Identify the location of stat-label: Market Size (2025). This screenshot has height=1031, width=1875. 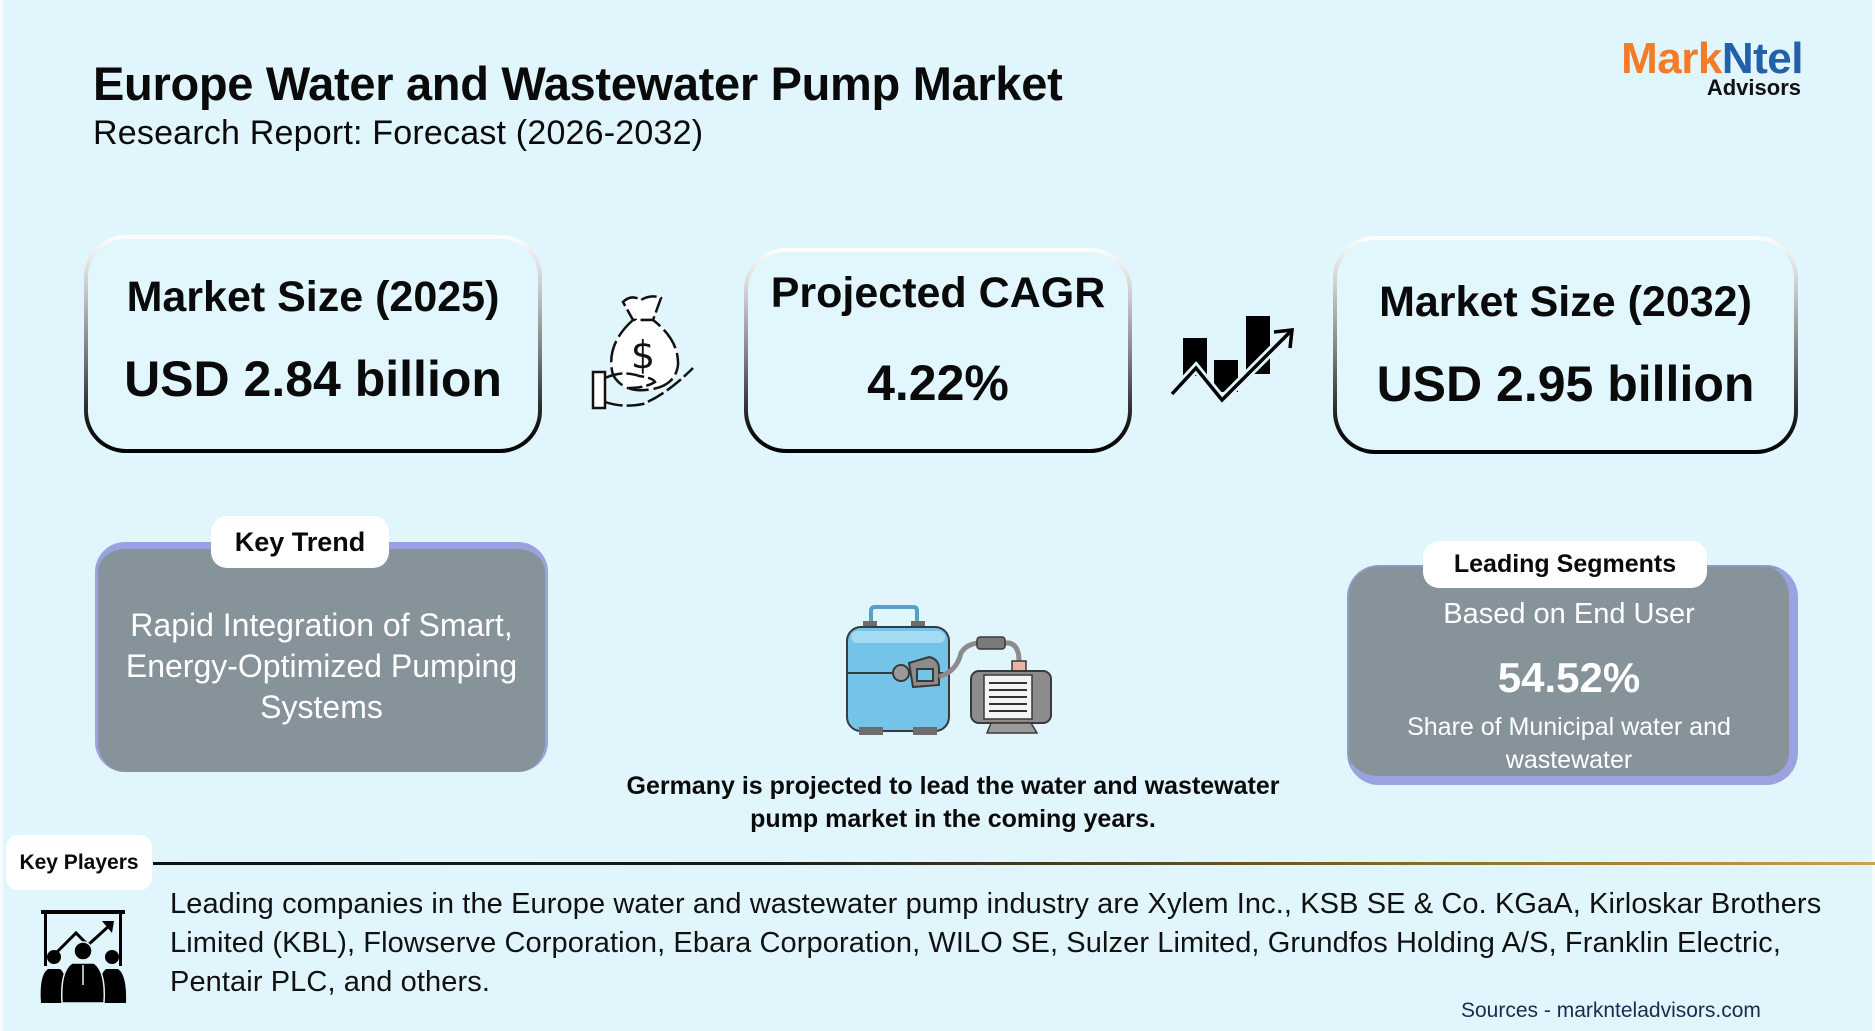
(313, 297).